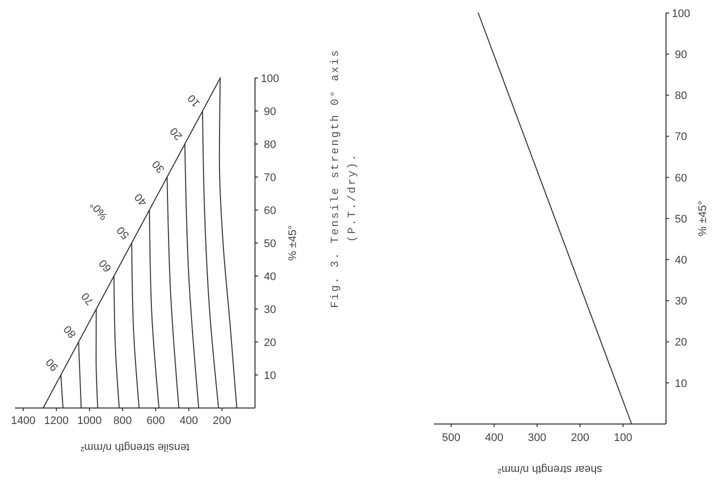 The image size is (713, 490). Describe the element at coordinates (549, 469) in the screenshot. I see `x-axis-title: shear strength n/mm²` at that location.